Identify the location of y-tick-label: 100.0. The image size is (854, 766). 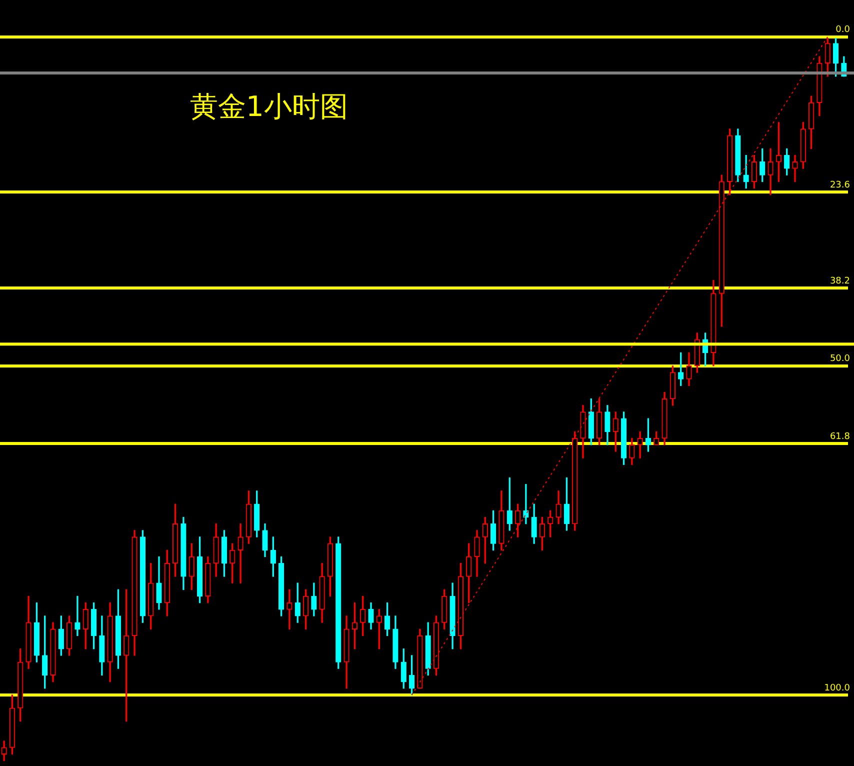
(837, 688).